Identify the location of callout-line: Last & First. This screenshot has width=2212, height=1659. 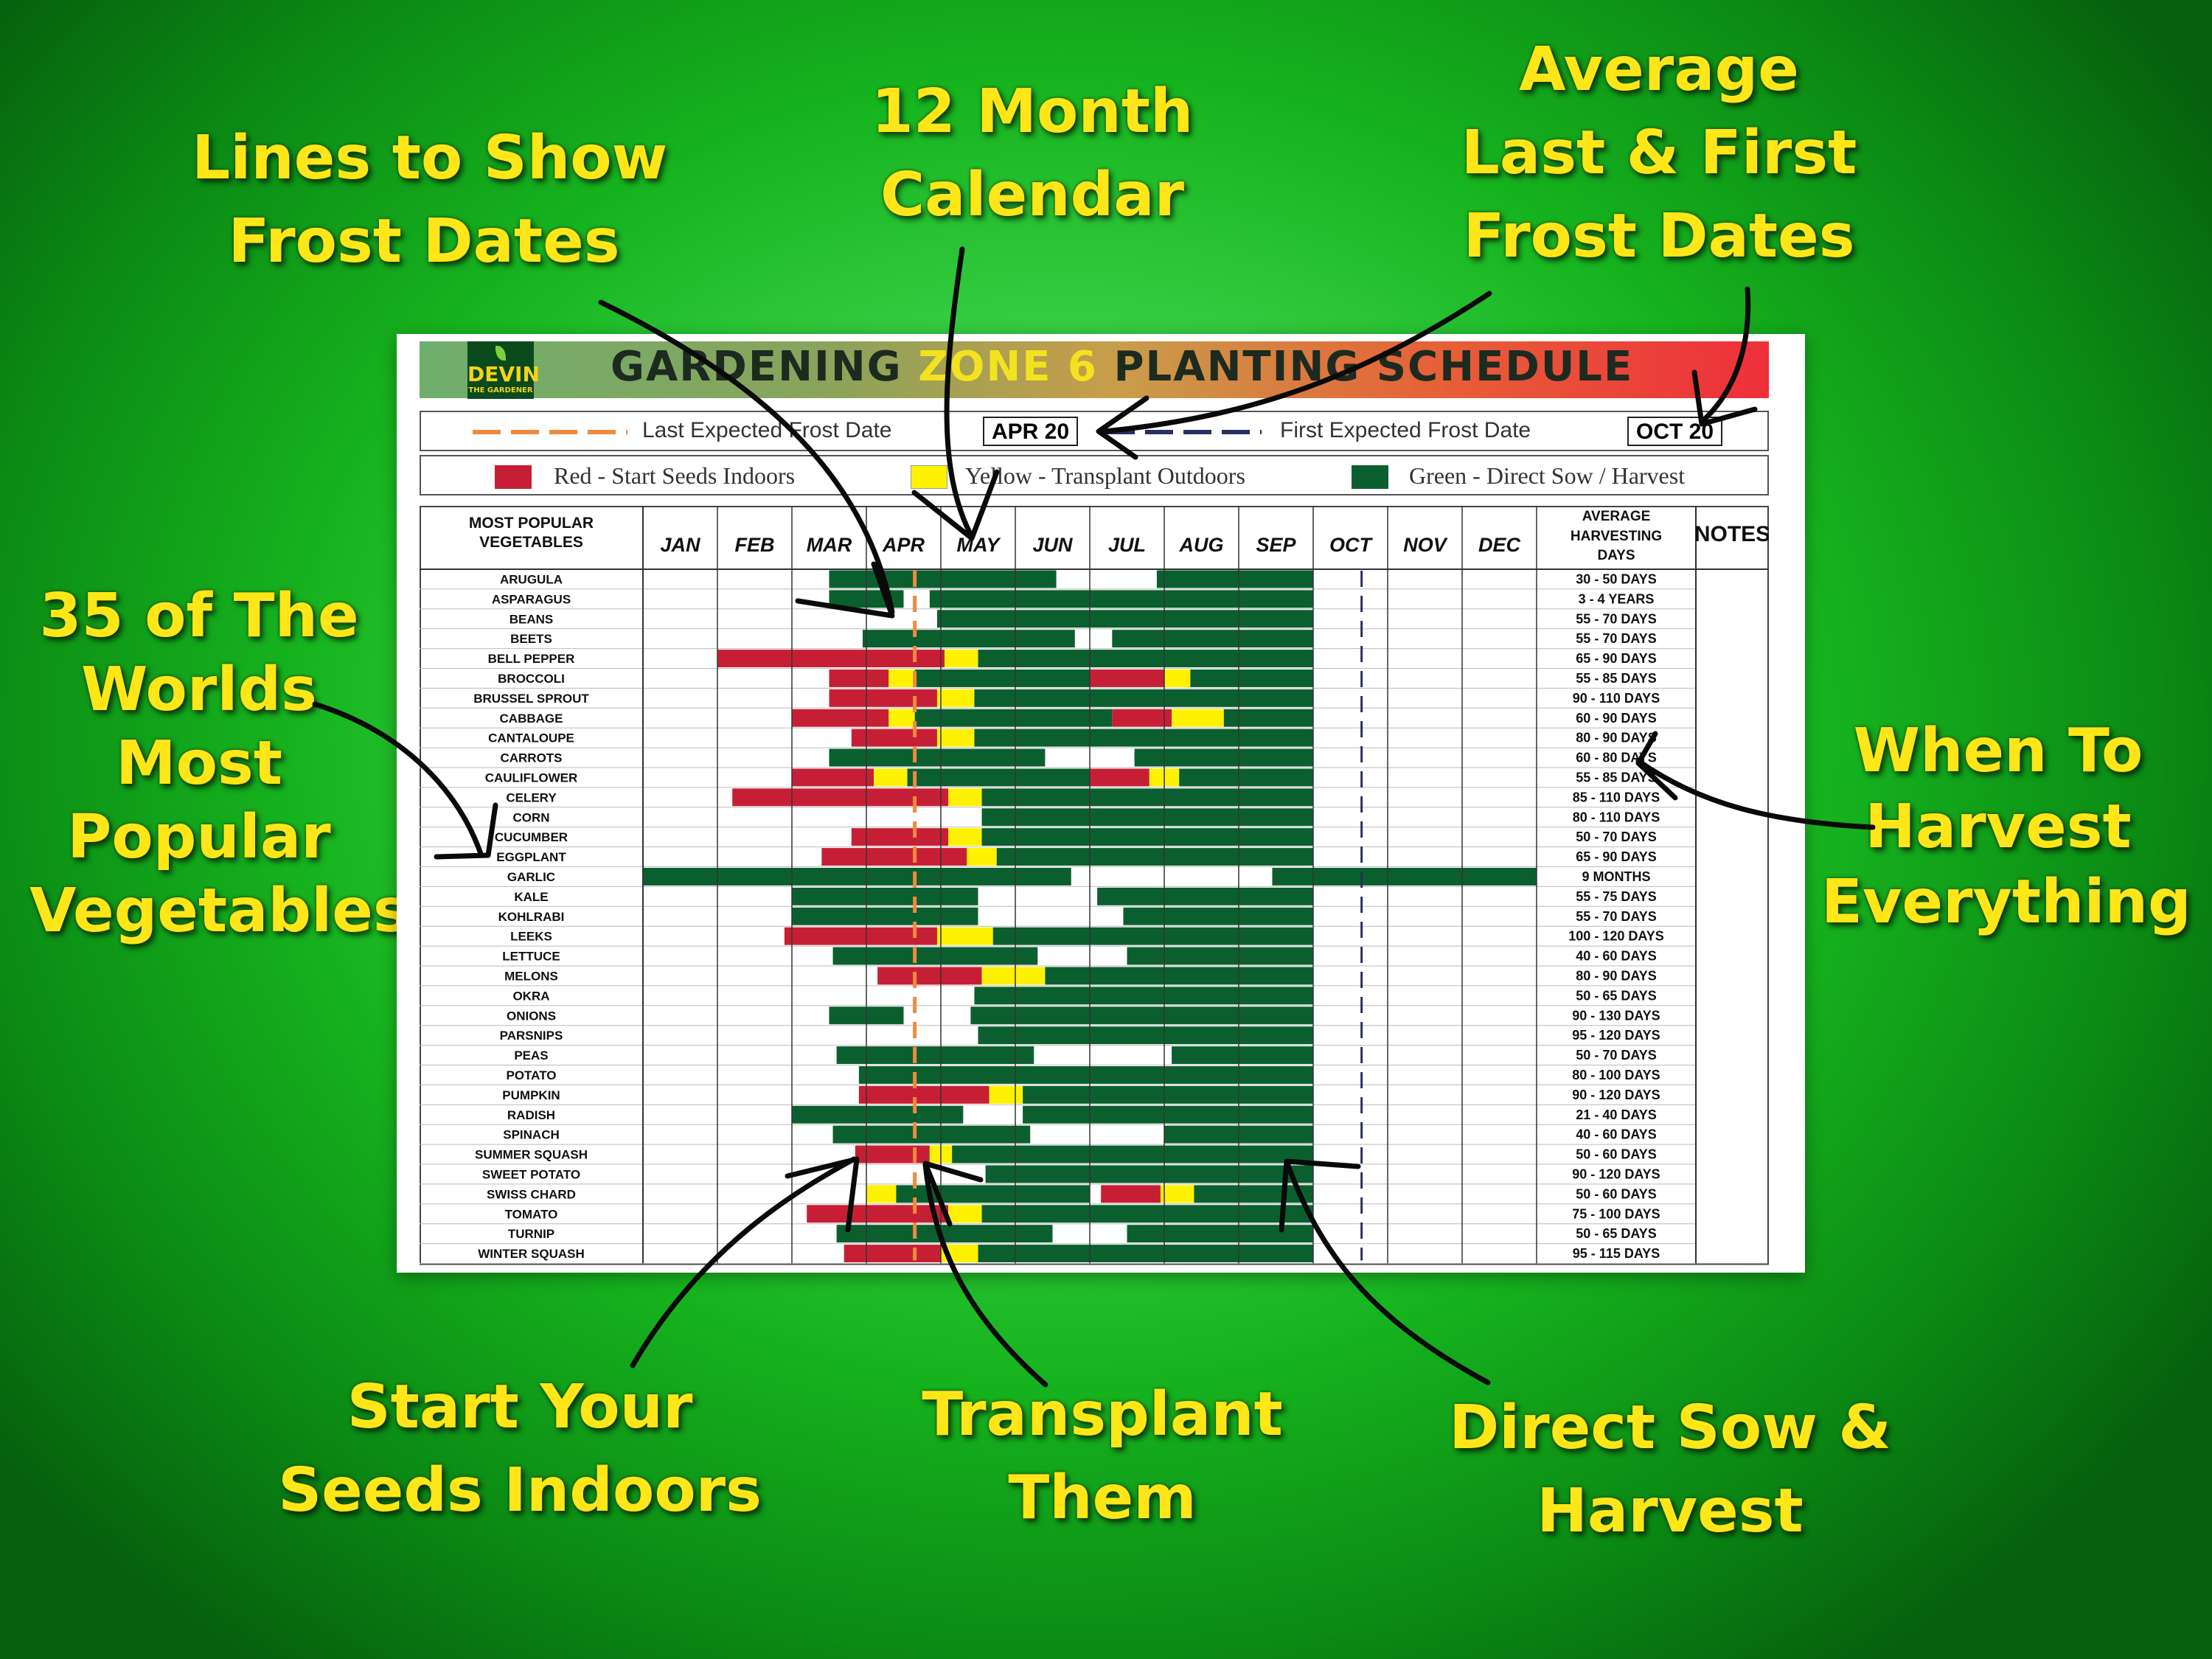
(1659, 153).